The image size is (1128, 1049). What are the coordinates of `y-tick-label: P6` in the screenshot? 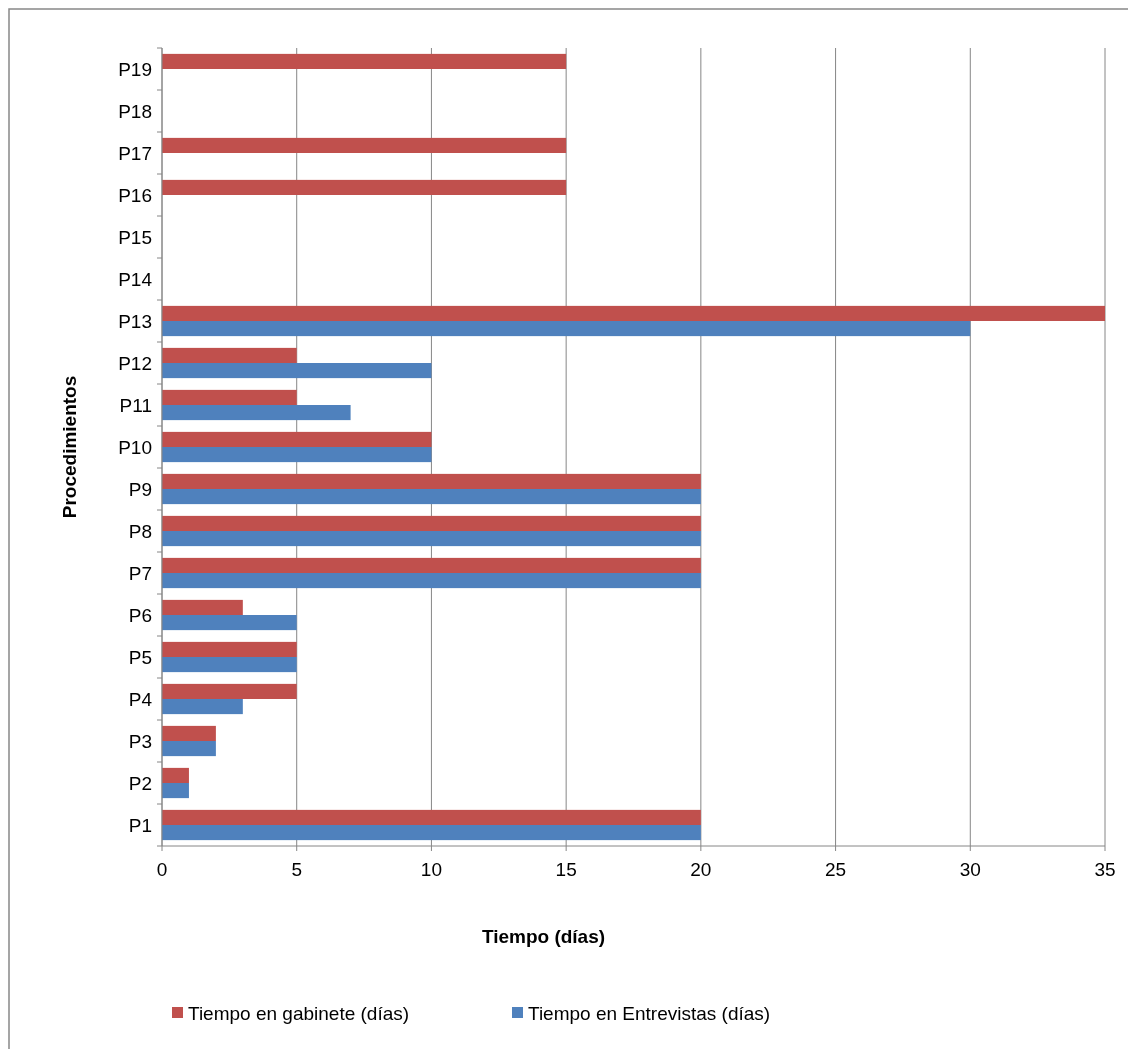 It's located at (140, 615).